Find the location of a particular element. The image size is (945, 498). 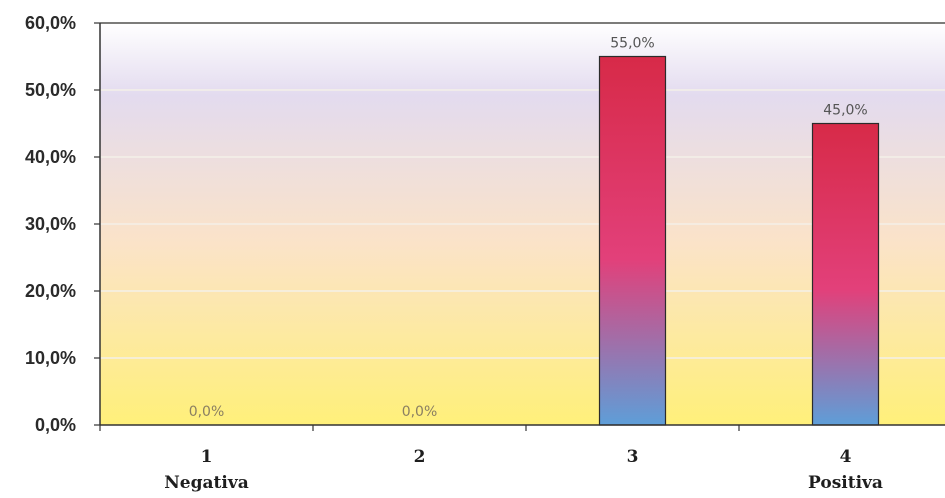

y-tick-label: 40,0% is located at coordinates (50, 157).